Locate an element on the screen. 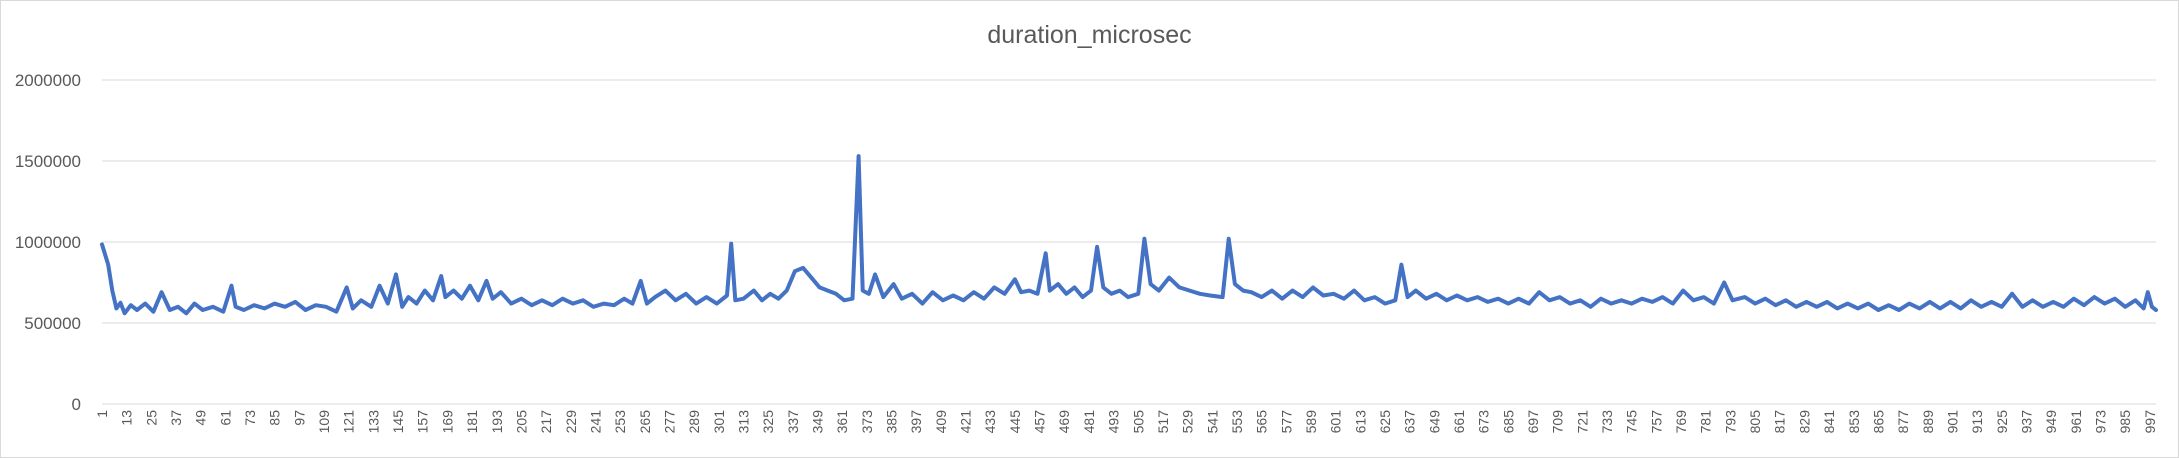 The height and width of the screenshot is (458, 2179). x-tick-label: 301 is located at coordinates (719, 422).